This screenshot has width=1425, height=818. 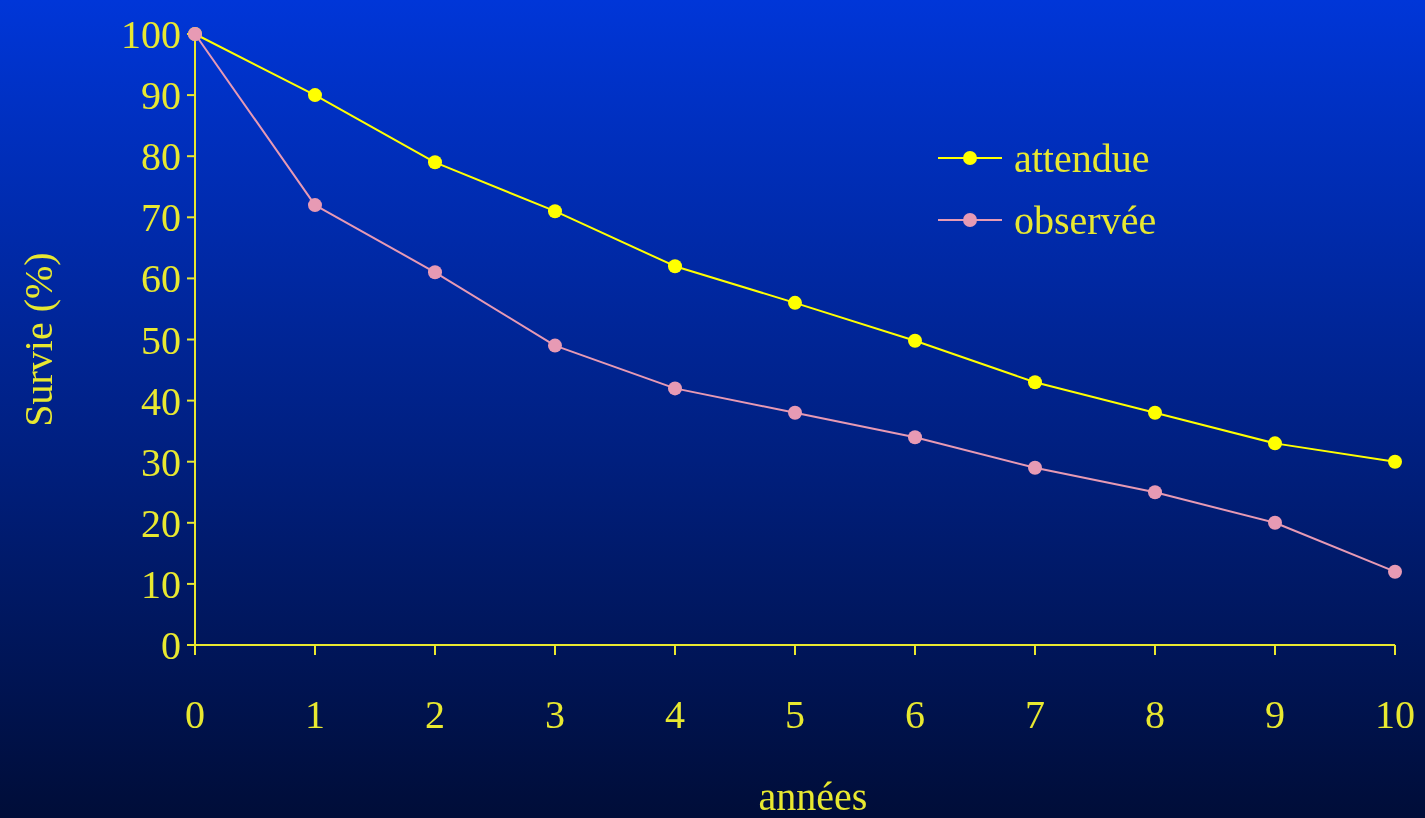 What do you see at coordinates (315, 714) in the screenshot?
I see `x-tick-label: 1` at bounding box center [315, 714].